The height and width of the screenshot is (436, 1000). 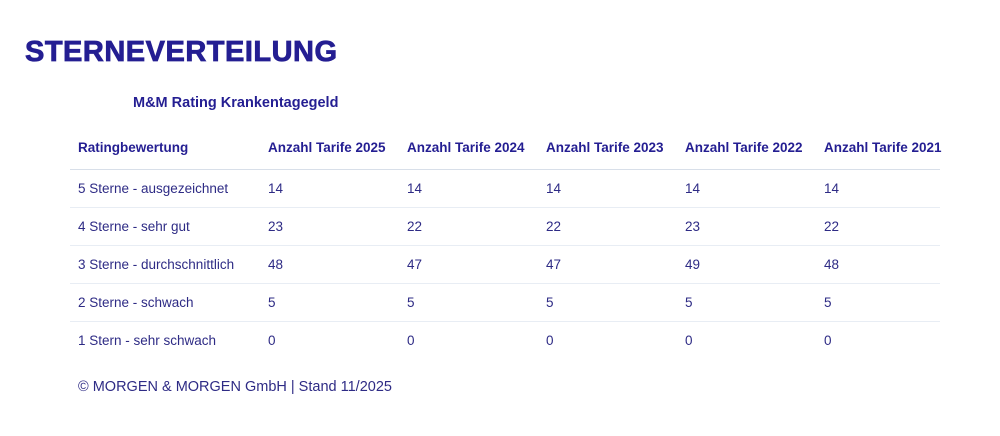 I want to click on table-row-4-sterne: 4 Sterne - sehr gut 23 22 22 23 22, so click(x=505, y=226).